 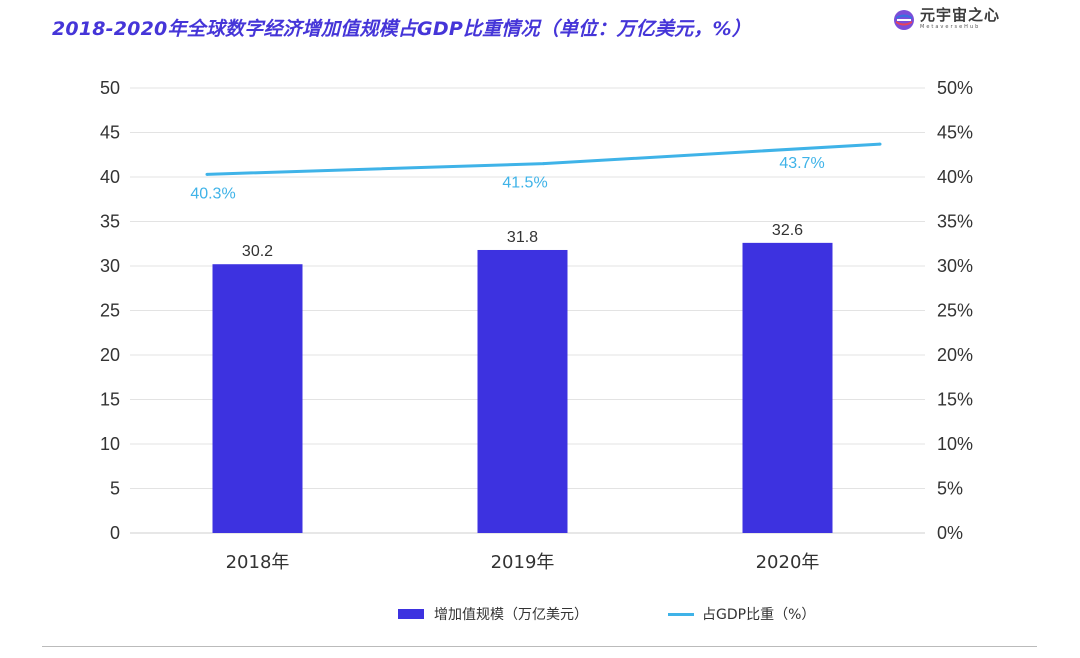 What do you see at coordinates (955, 400) in the screenshot?
I see `y-right-tick-label: 15%` at bounding box center [955, 400].